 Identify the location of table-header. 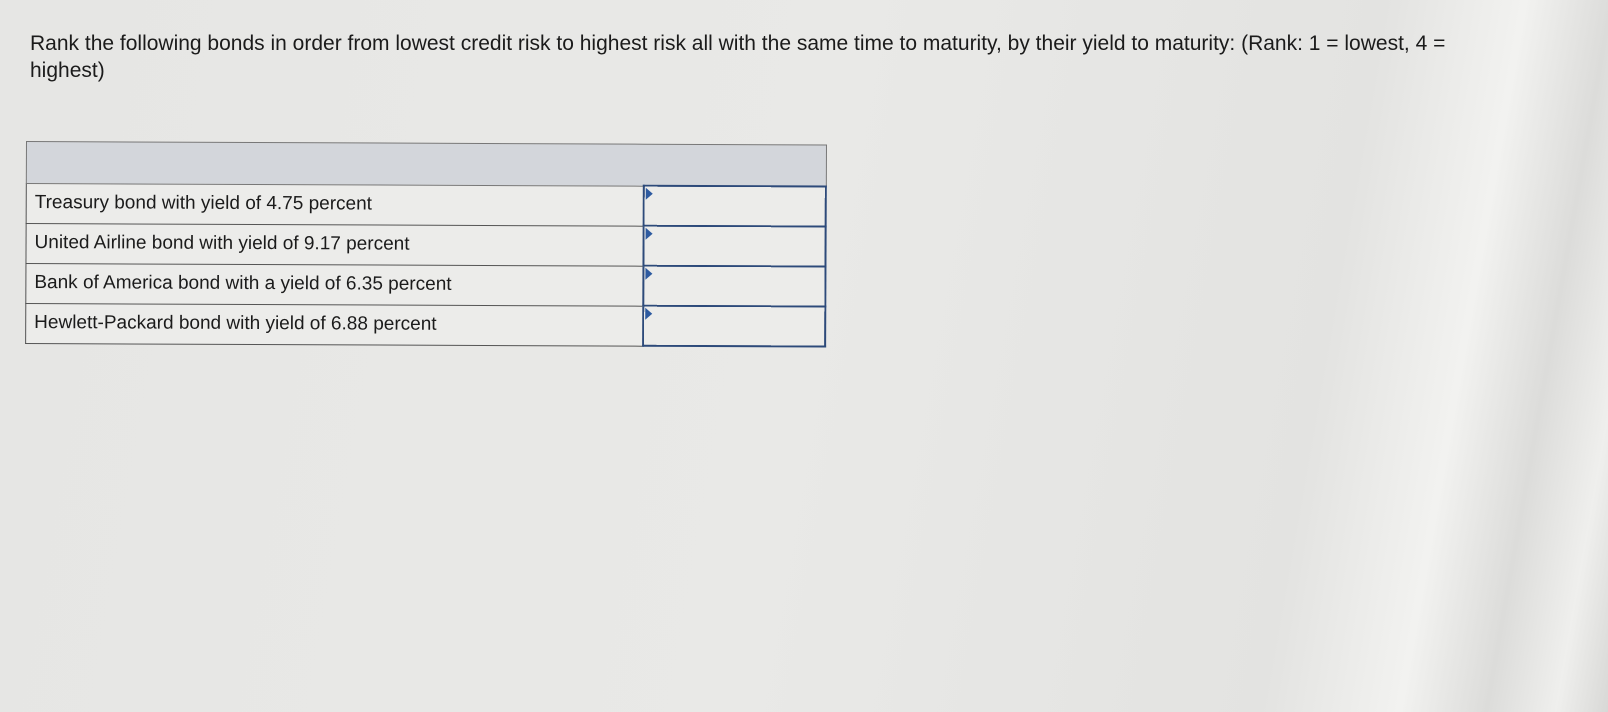
(426, 164).